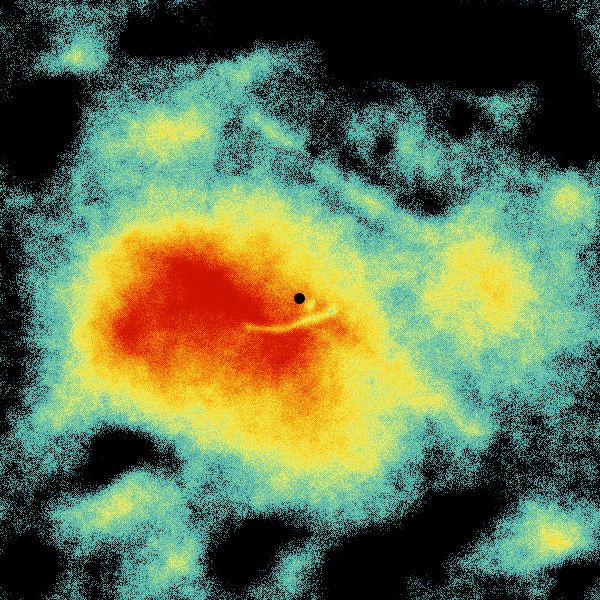 The image size is (600, 600). What do you see at coordinates (299, 298) in the screenshot?
I see `storm-center-marker` at bounding box center [299, 298].